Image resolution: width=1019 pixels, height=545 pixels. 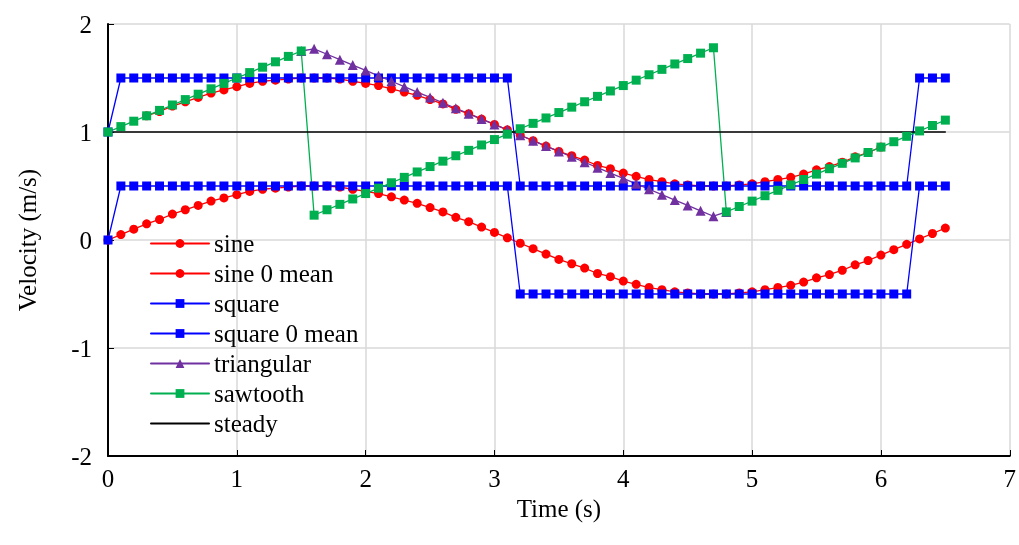 What do you see at coordinates (81, 456) in the screenshot?
I see `y-tick-label: -2` at bounding box center [81, 456].